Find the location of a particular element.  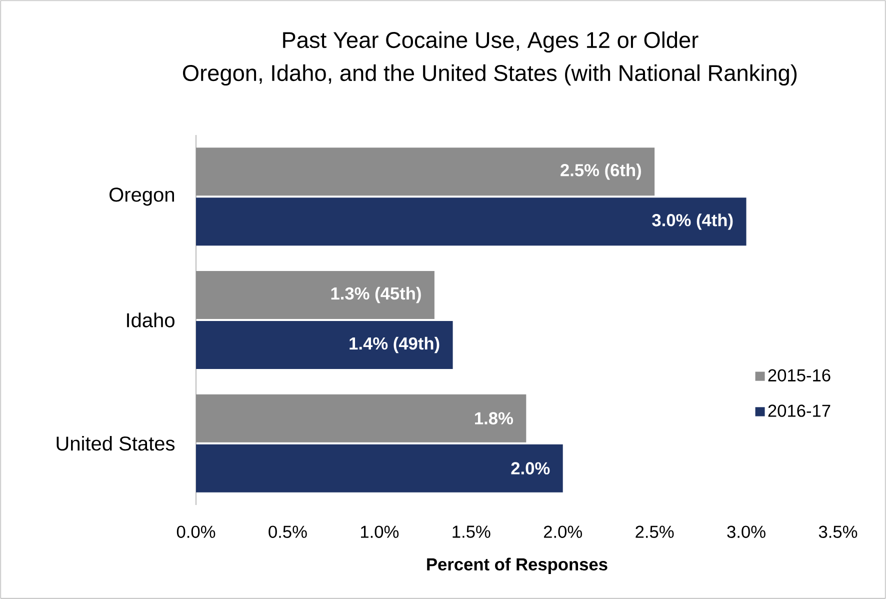

x-tick-label: 3.5% is located at coordinates (838, 532).